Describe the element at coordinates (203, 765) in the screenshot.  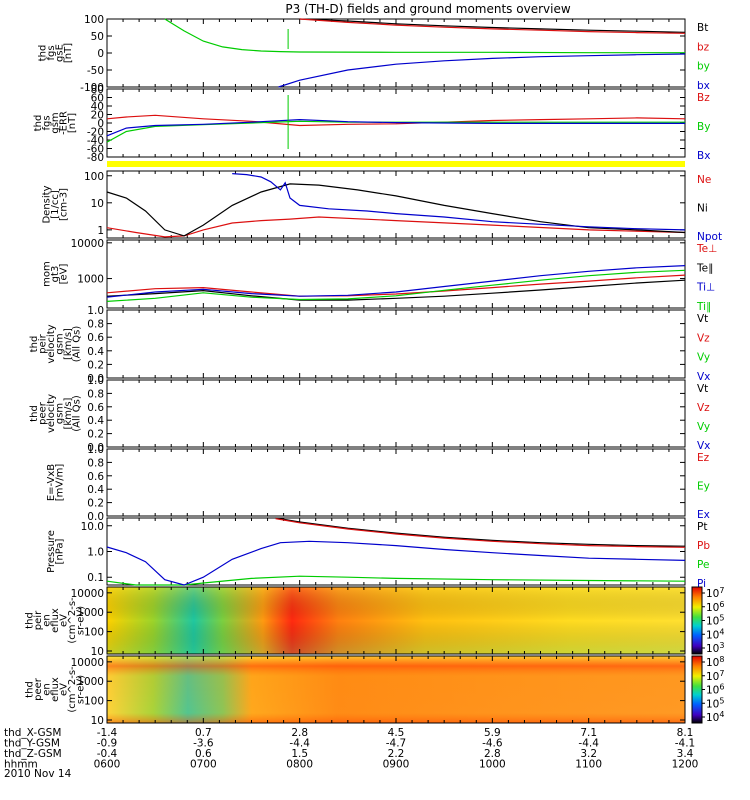
I see `x-axis-value: 0700` at that location.